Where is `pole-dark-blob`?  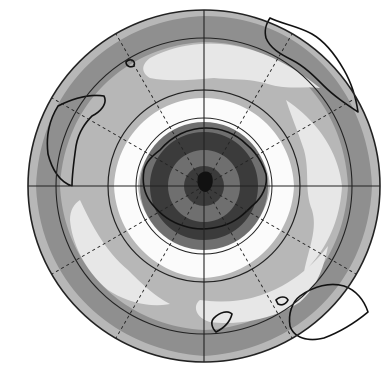
pole-dark-blob is located at coordinates (205, 181).